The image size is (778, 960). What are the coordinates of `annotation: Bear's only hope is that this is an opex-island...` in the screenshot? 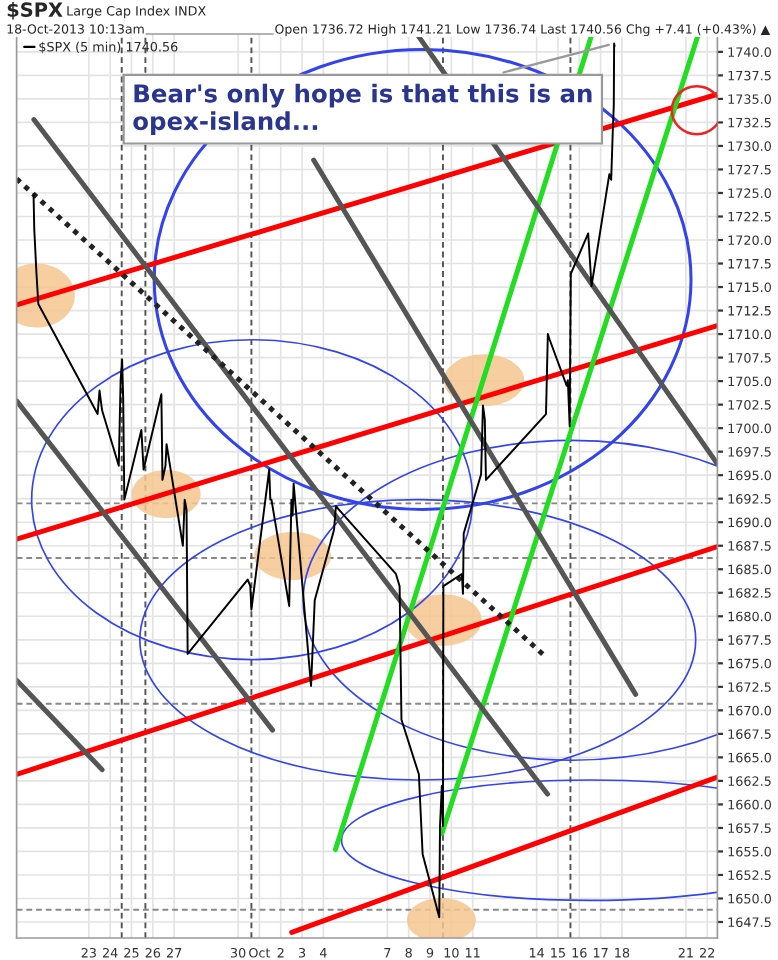 It's located at (362, 109).